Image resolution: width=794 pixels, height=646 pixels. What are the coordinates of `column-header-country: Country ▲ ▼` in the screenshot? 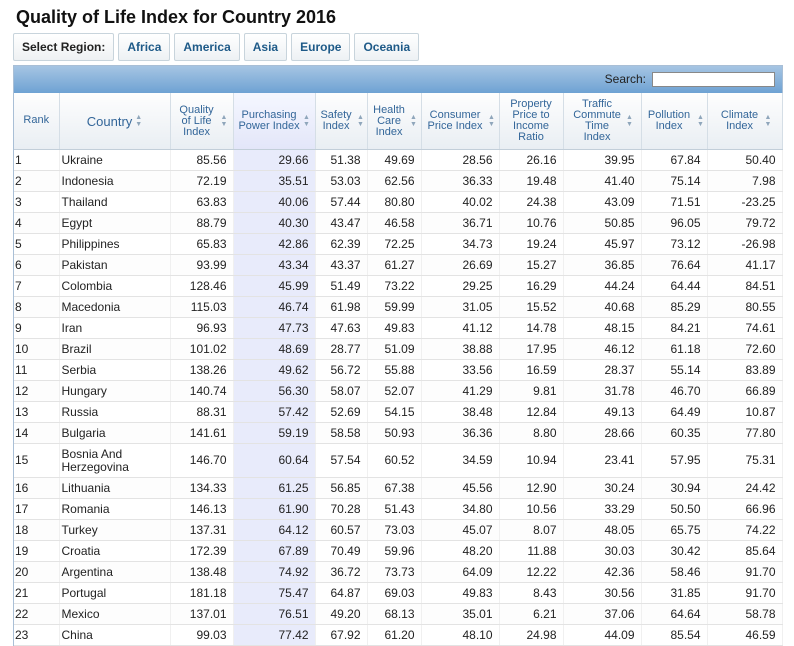 It's located at (115, 121).